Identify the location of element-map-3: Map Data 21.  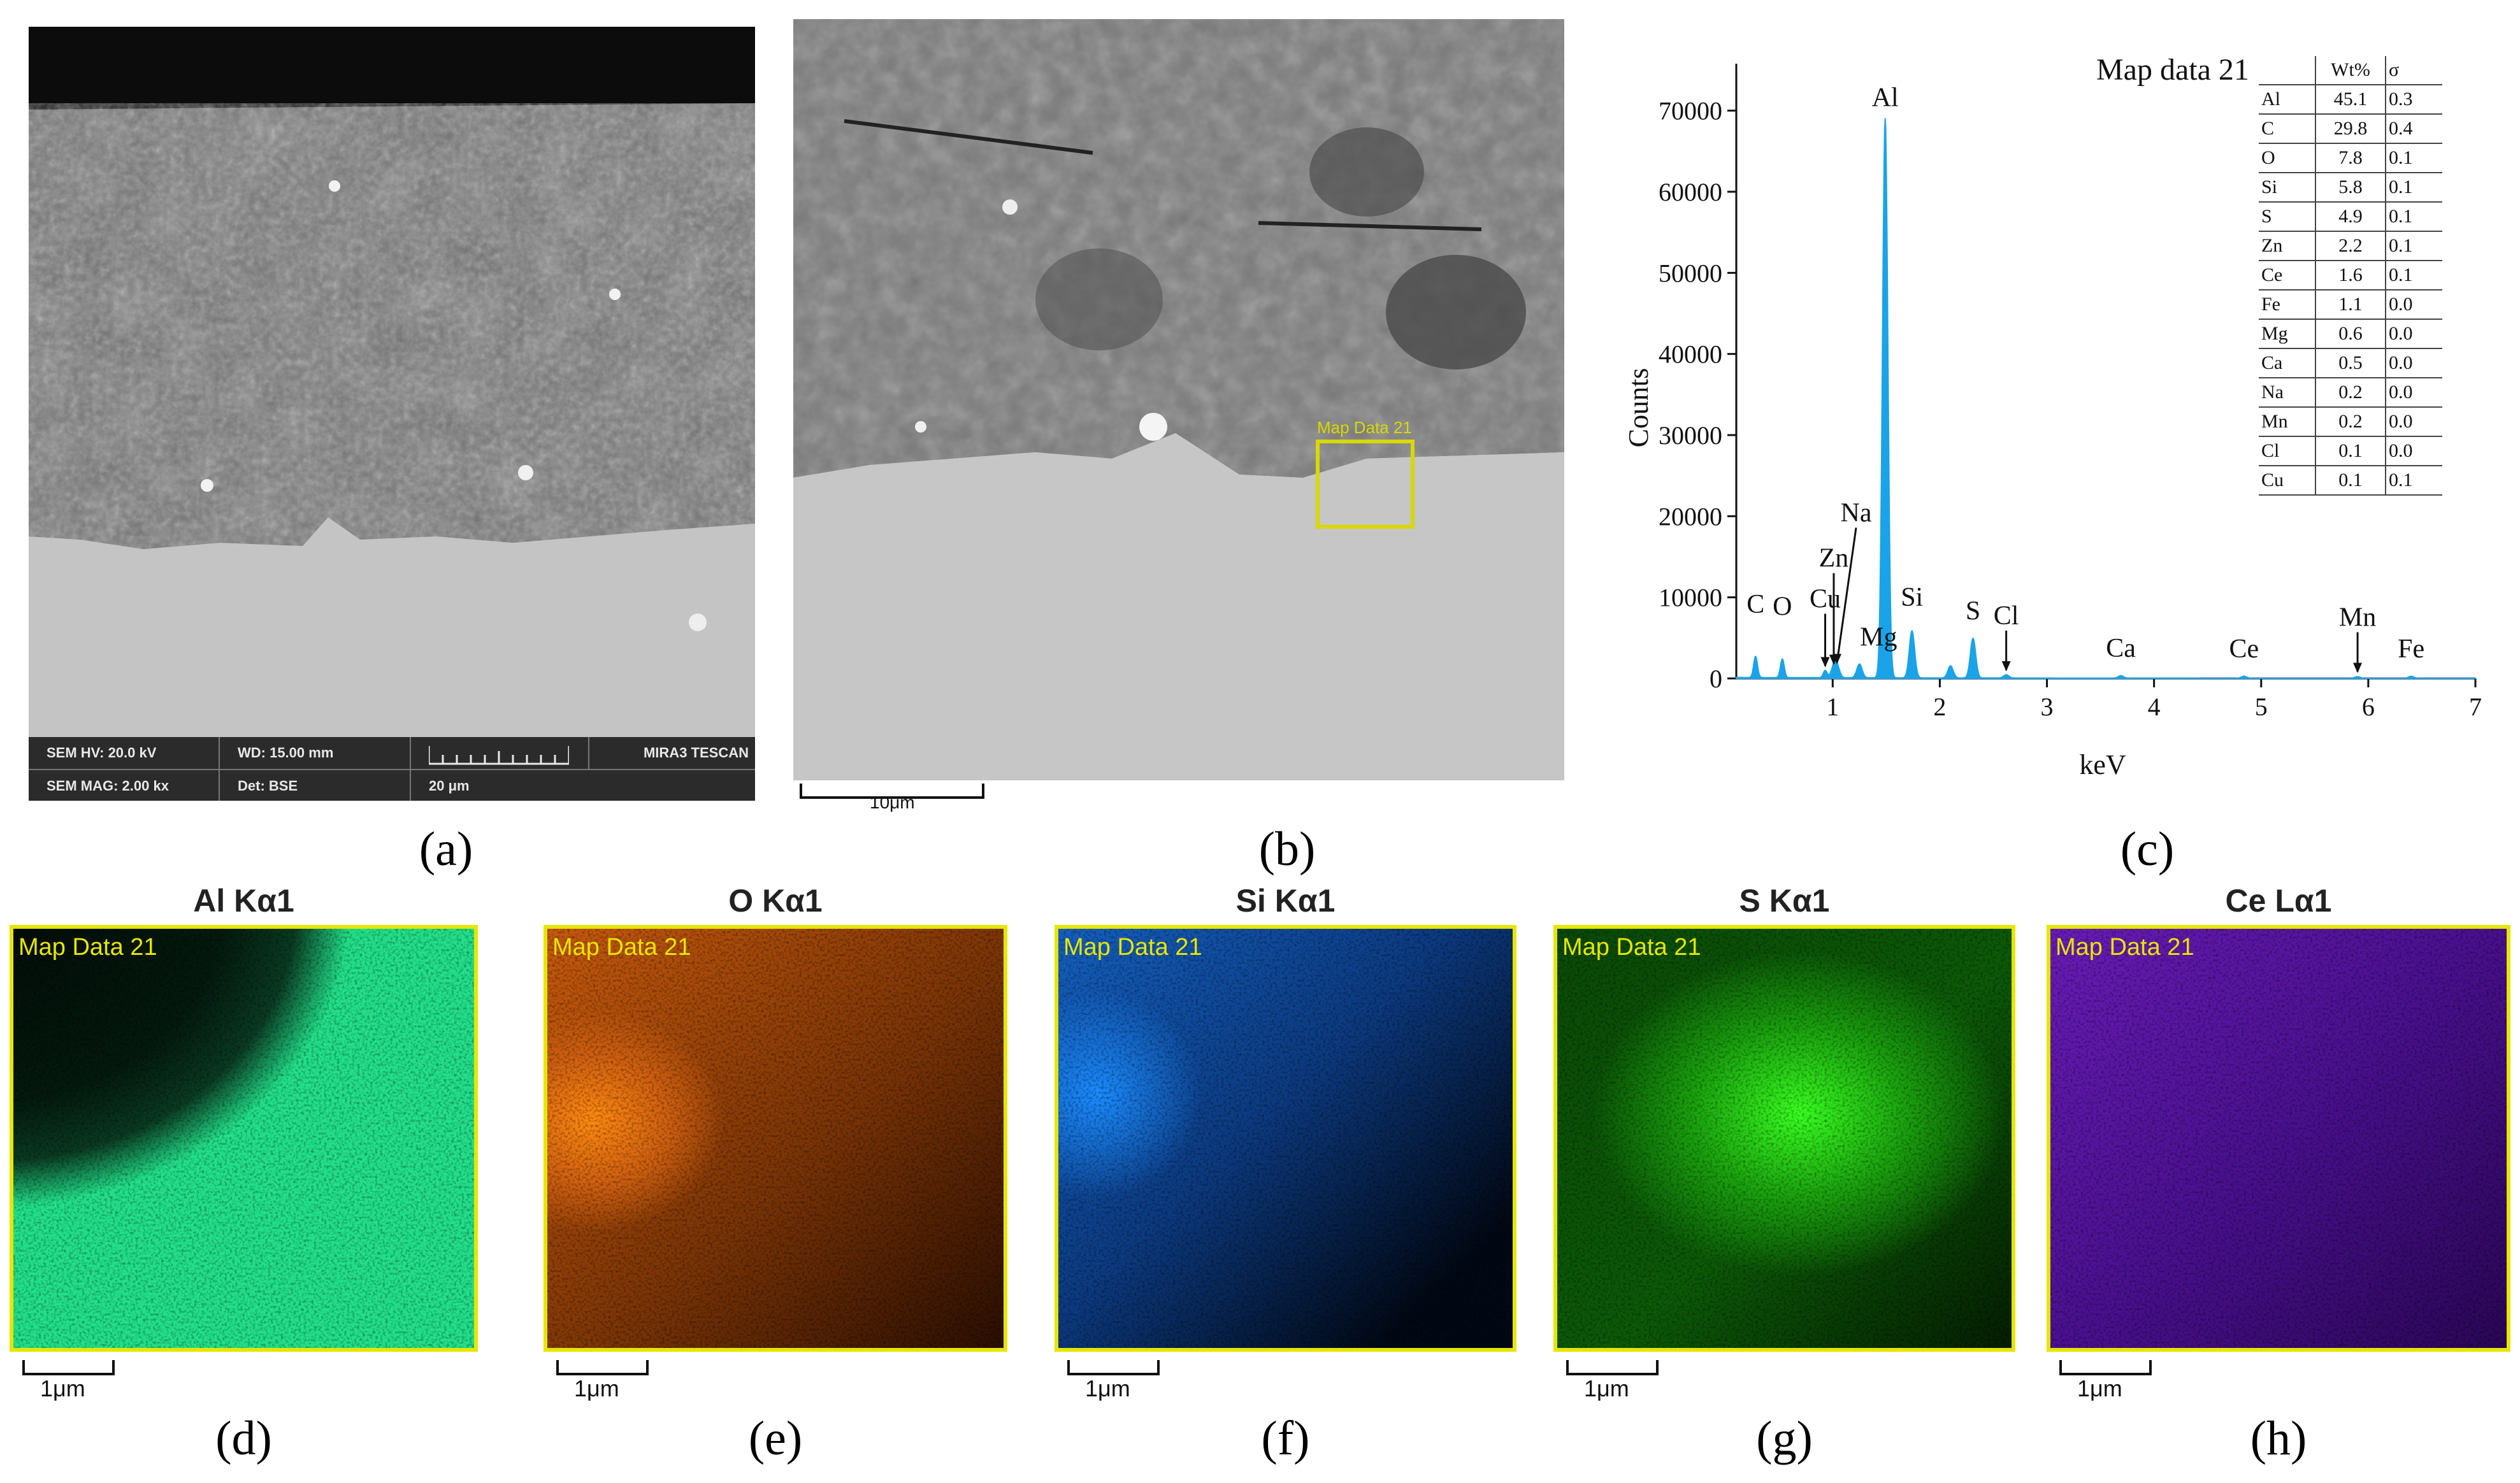
(1784, 1138).